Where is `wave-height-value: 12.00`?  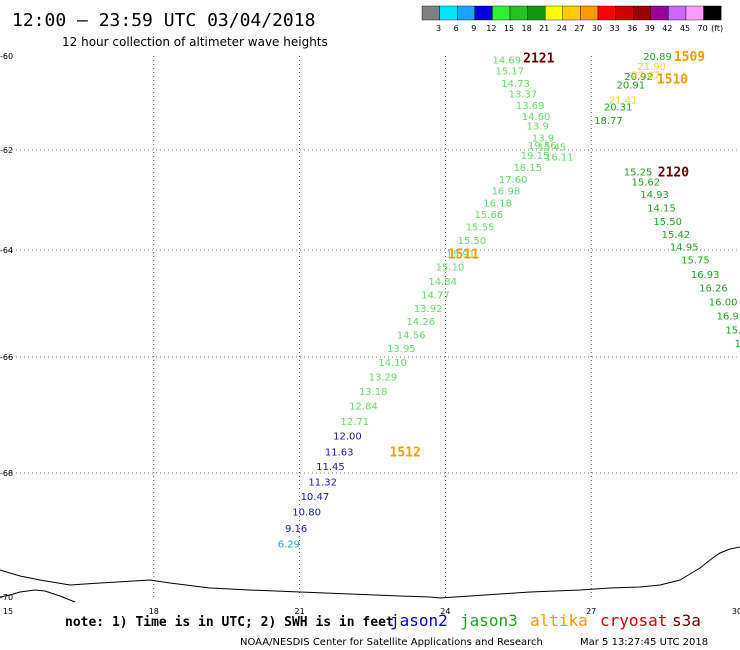
wave-height-value: 12.00 is located at coordinates (347, 436).